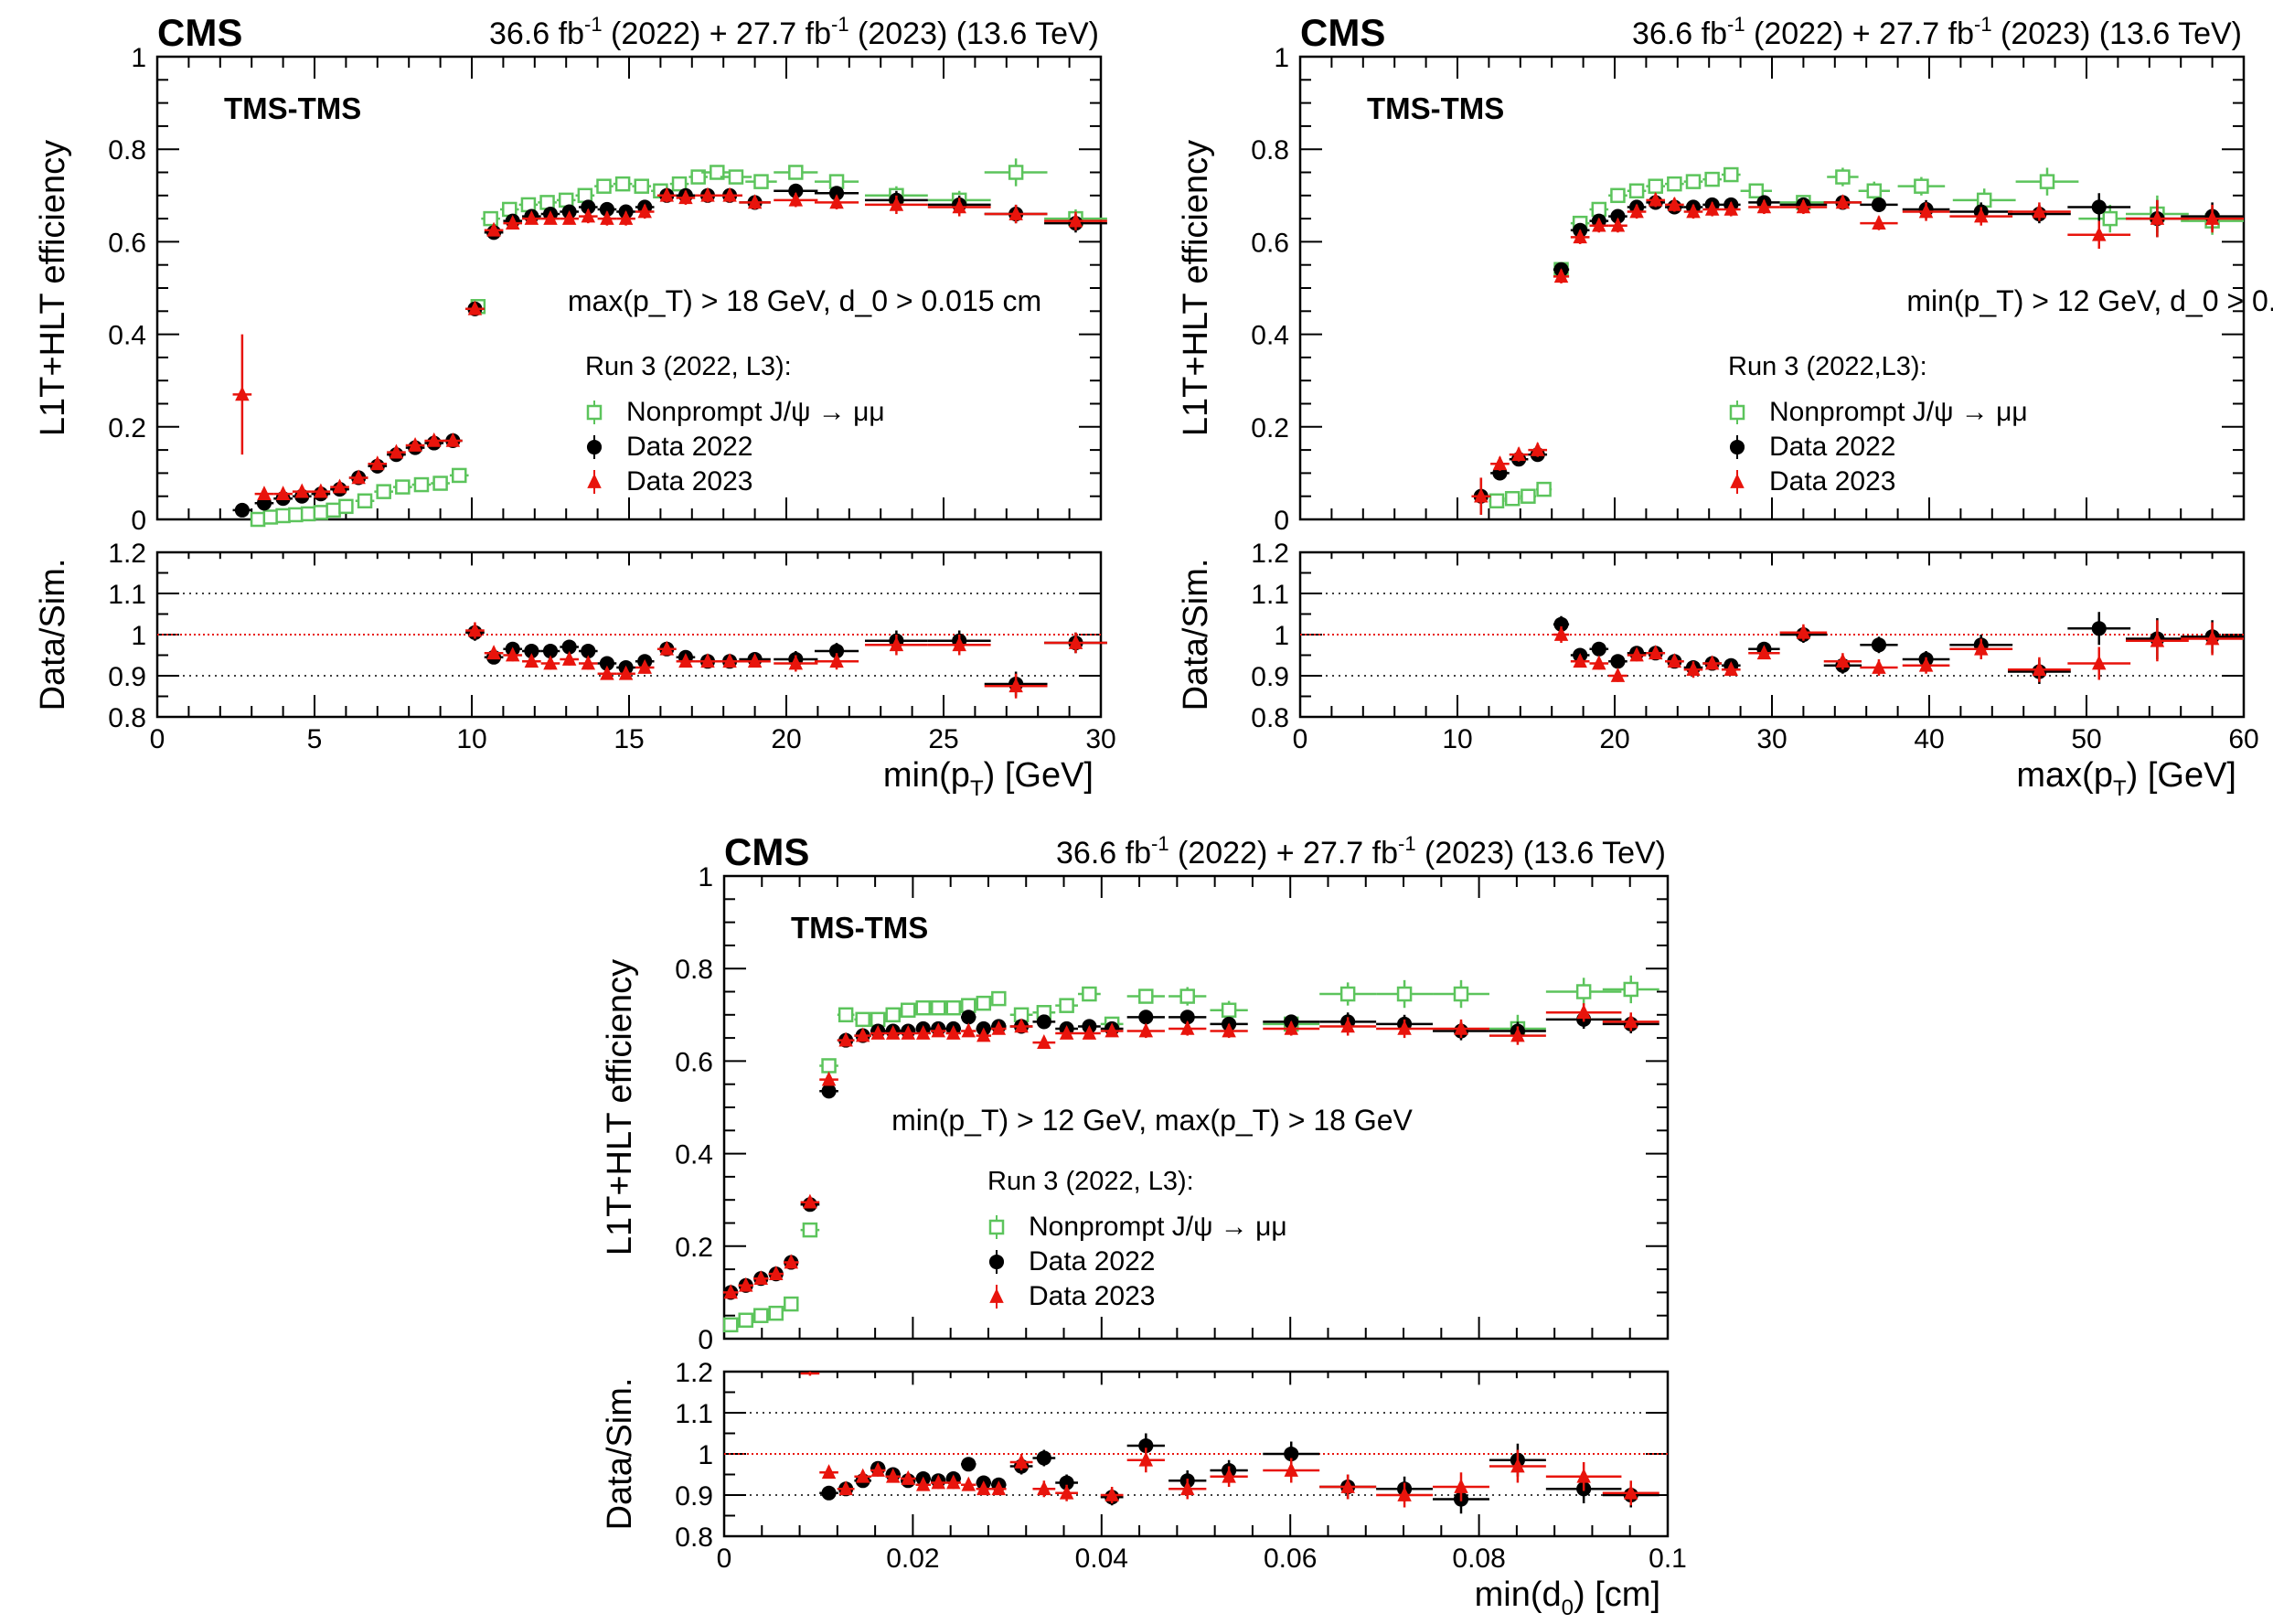 Image resolution: width=2273 pixels, height=1624 pixels. Describe the element at coordinates (1039, 775) in the screenshot. I see `x-axis-title-tail: ) [GeV]` at that location.